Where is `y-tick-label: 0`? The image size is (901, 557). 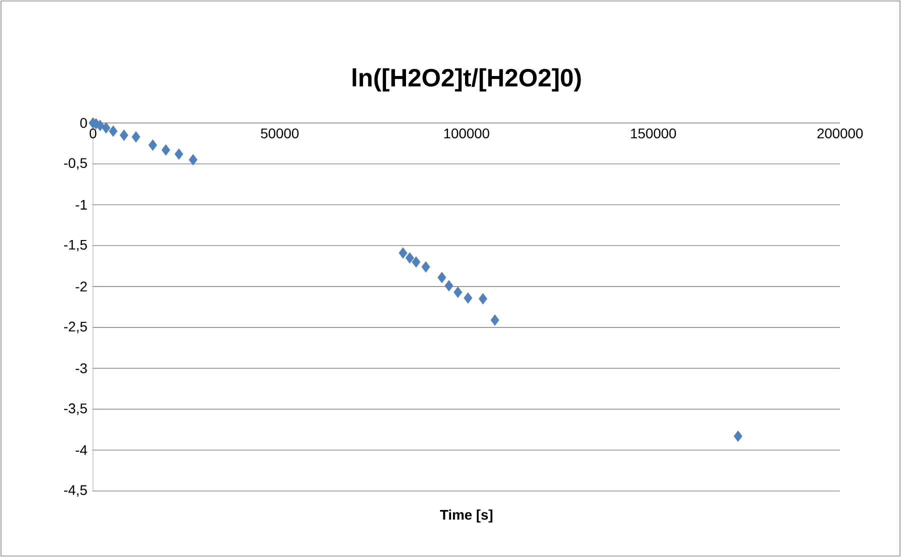 y-tick-label: 0 is located at coordinates (83, 123).